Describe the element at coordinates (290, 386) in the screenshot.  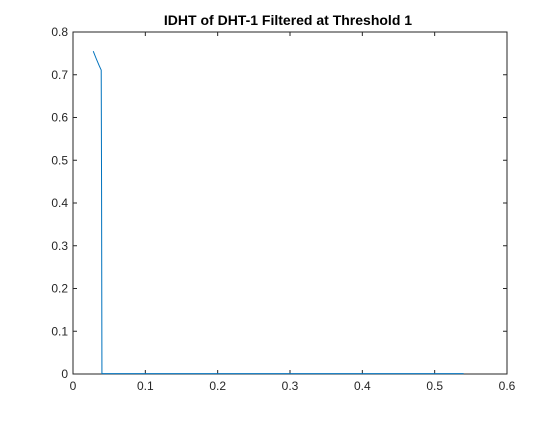
I see `x-tick-label: 0.3` at that location.